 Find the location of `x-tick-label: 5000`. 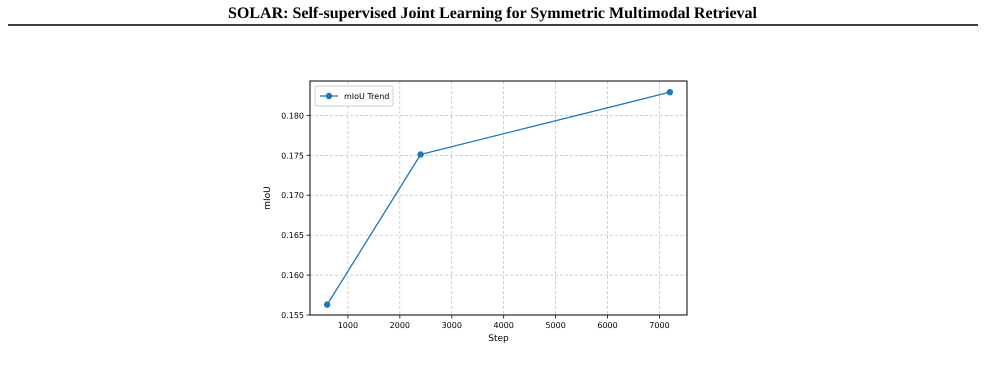

x-tick-label: 5000 is located at coordinates (555, 325).